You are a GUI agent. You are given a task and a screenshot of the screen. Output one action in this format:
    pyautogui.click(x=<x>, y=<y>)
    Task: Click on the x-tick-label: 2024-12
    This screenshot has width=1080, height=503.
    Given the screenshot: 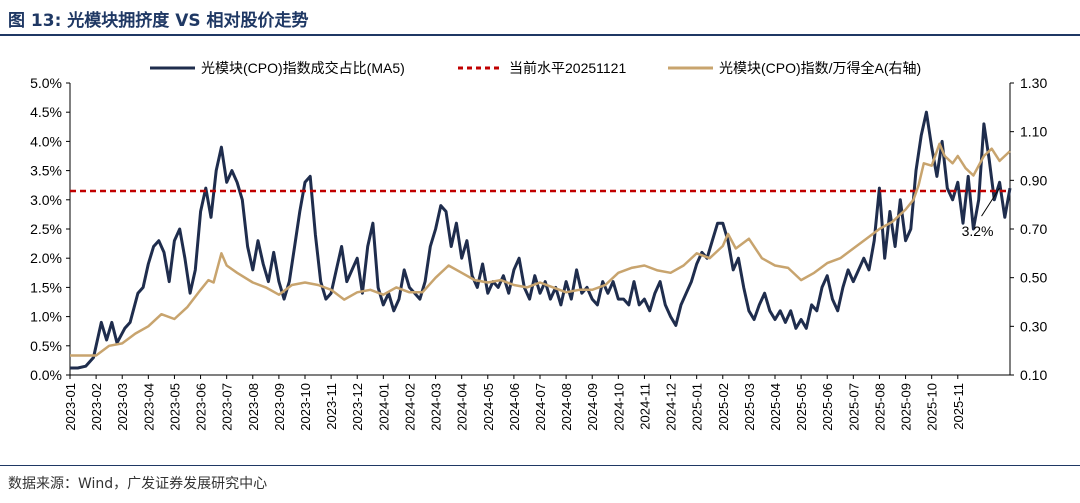 What is the action you would take?
    pyautogui.click(x=671, y=407)
    